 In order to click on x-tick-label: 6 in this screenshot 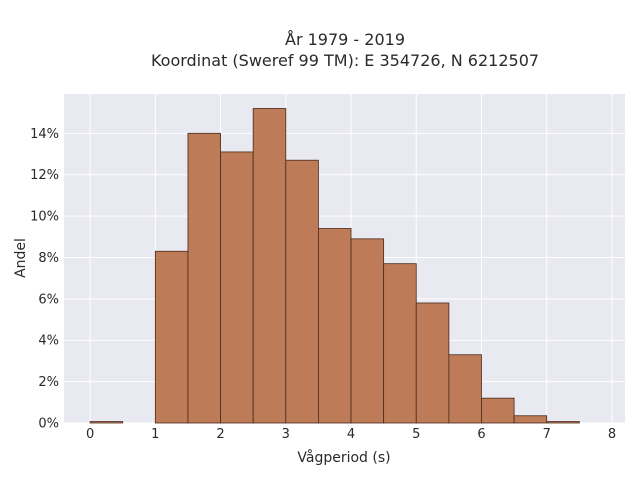, I will do `click(481, 434)`.